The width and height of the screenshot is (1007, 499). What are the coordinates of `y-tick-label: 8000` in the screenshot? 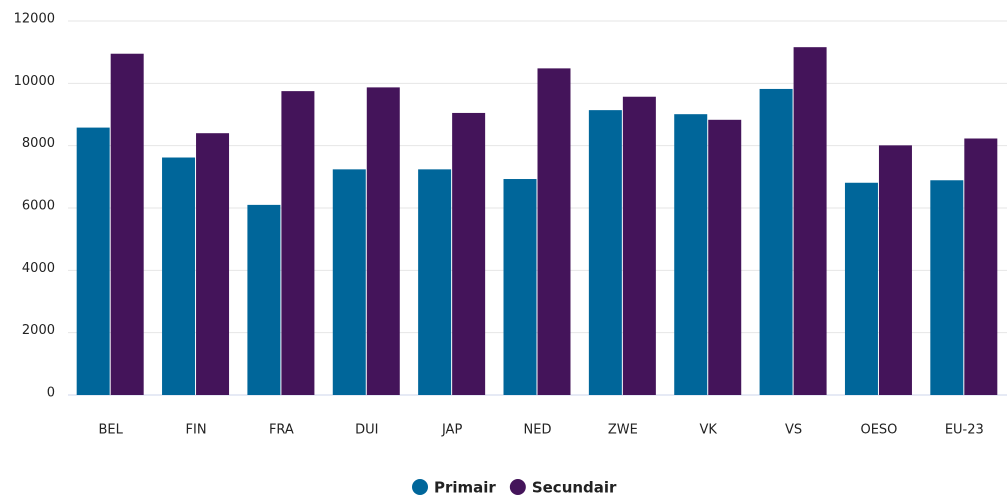 It's located at (38, 143).